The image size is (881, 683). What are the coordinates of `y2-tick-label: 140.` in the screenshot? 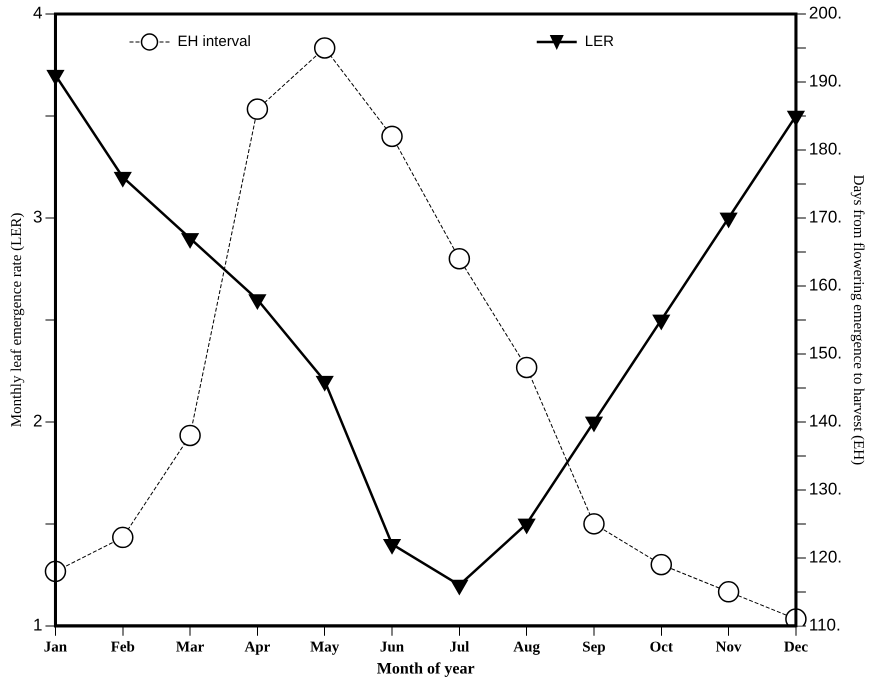 It's located at (825, 421).